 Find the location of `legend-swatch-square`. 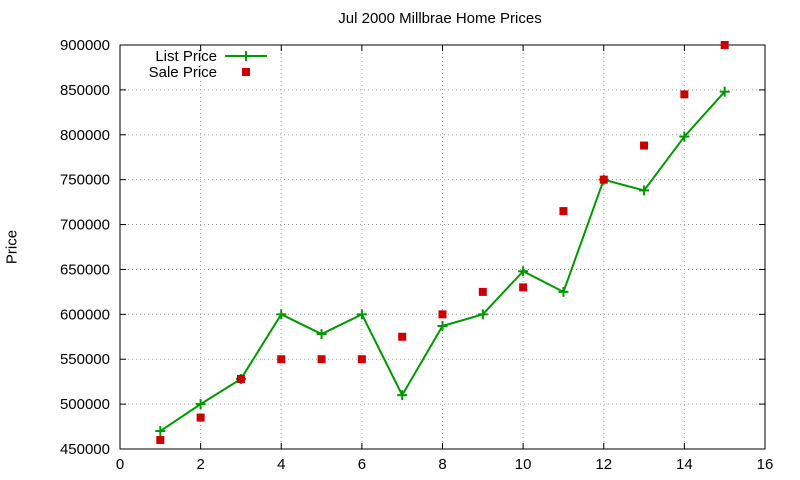

legend-swatch-square is located at coordinates (246, 72).